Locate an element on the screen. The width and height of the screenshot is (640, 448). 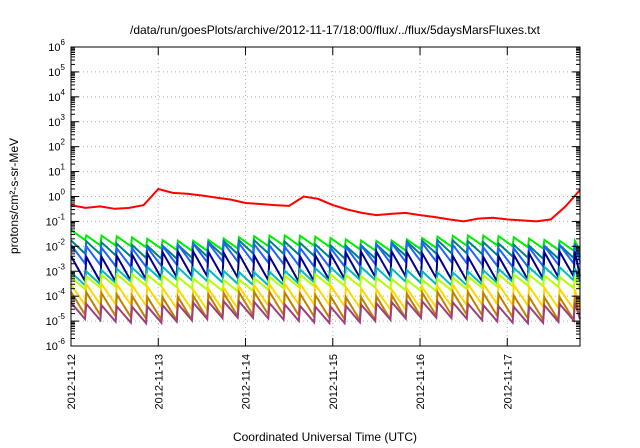
y-tick-label: 10³ is located at coordinates (56, 121).